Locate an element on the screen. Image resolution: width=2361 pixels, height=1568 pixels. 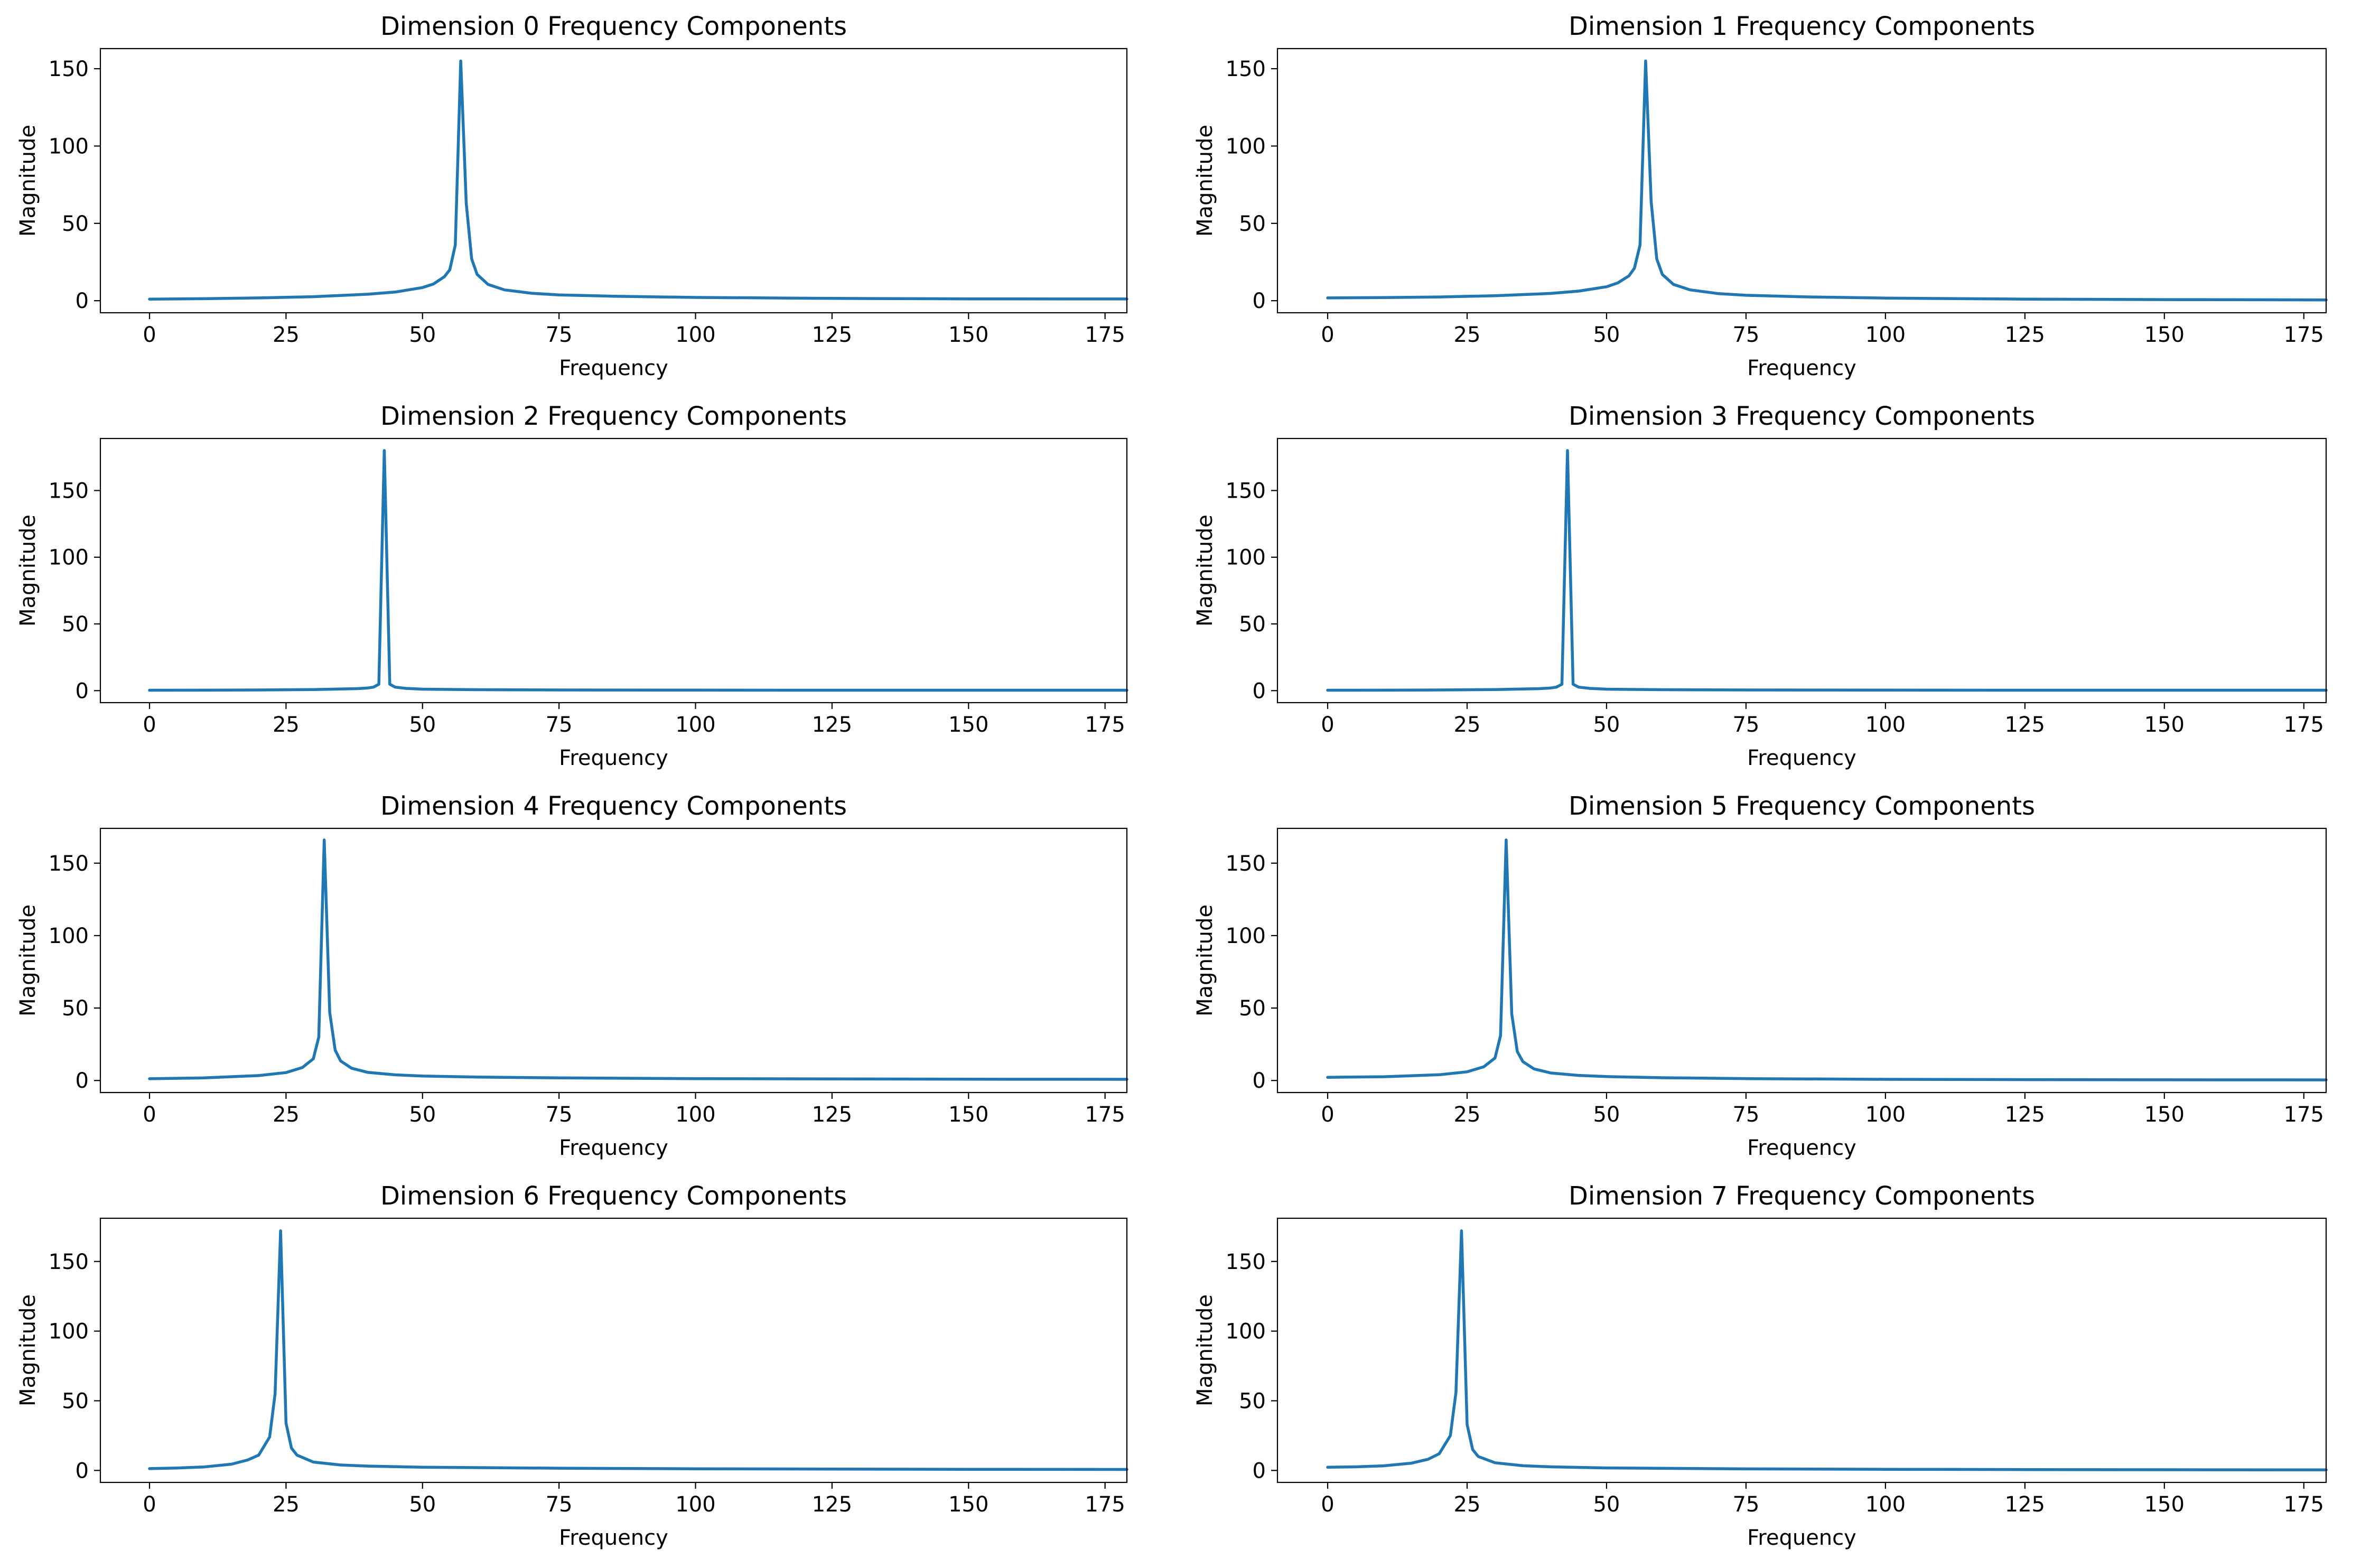
chart-title: Dimension 0 Frequency Components is located at coordinates (613, 26).